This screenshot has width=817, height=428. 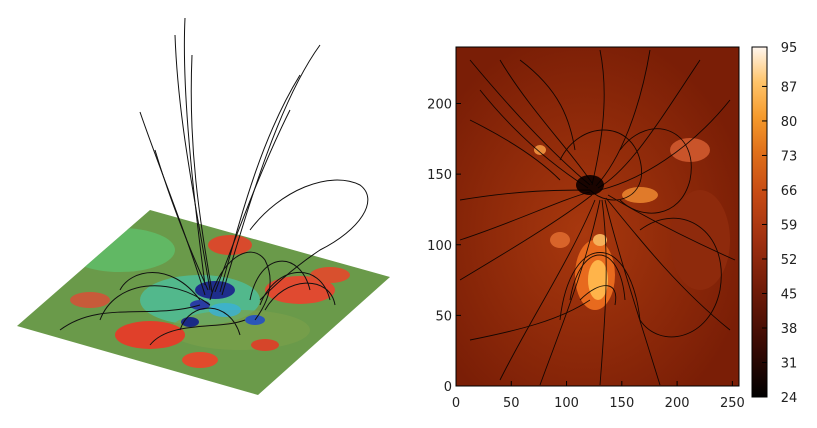 What do you see at coordinates (789, 329) in the screenshot?
I see `colorbar-tick-label: 38` at bounding box center [789, 329].